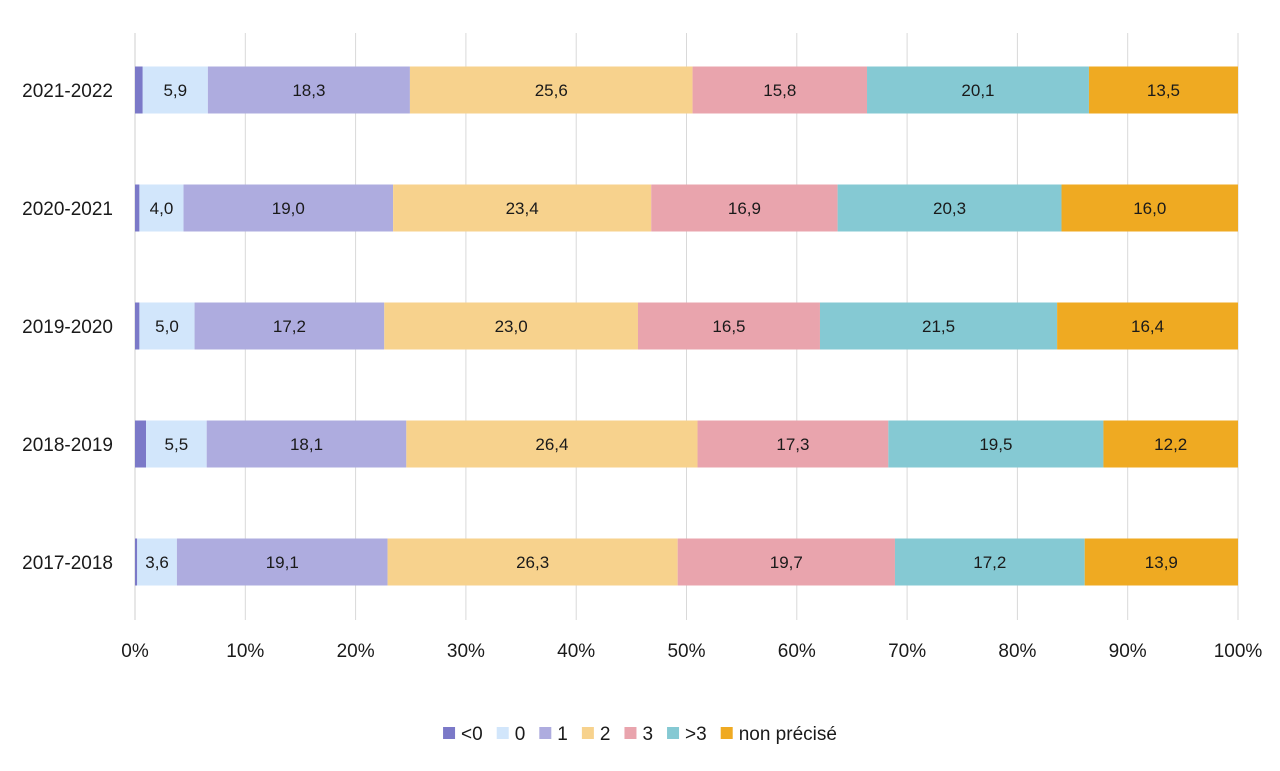  Describe the element at coordinates (67, 91) in the screenshot. I see `category-label: 2021-2022` at that location.